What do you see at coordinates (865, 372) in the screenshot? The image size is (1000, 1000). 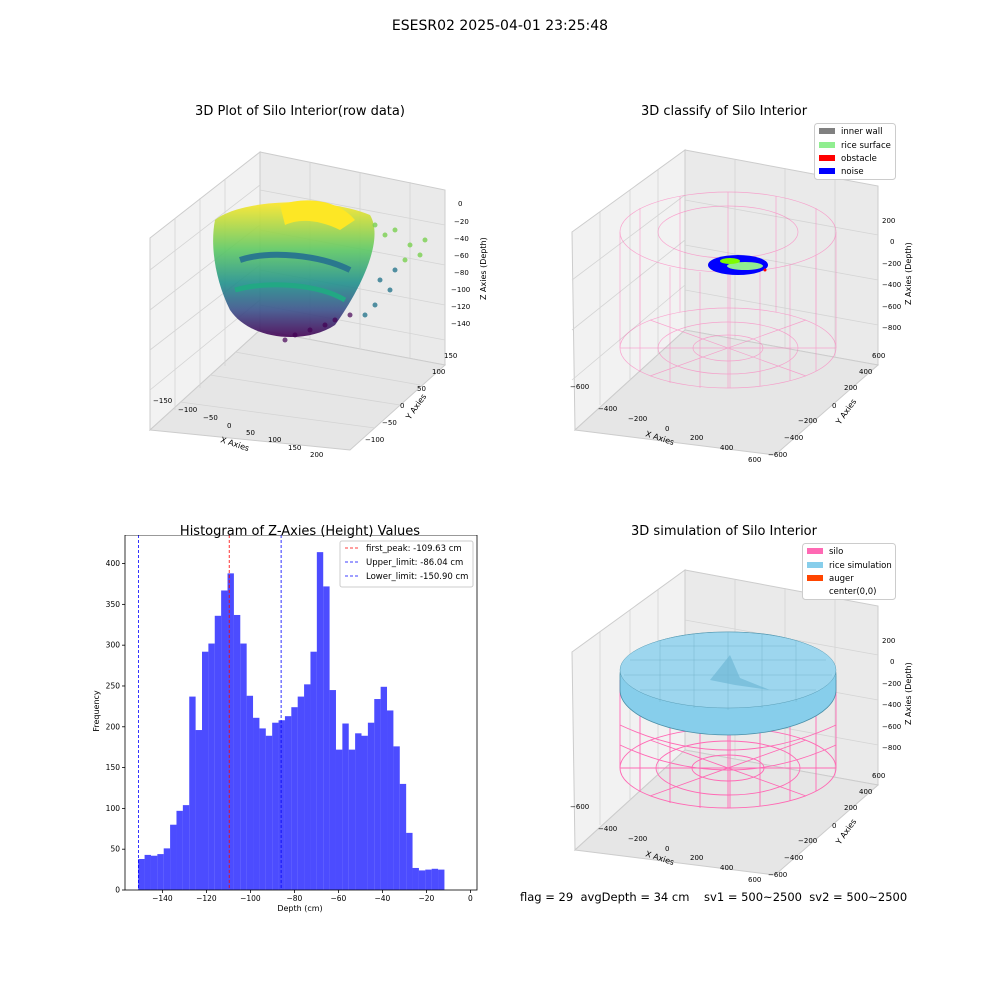 I see `p2-ytick: 400` at bounding box center [865, 372].